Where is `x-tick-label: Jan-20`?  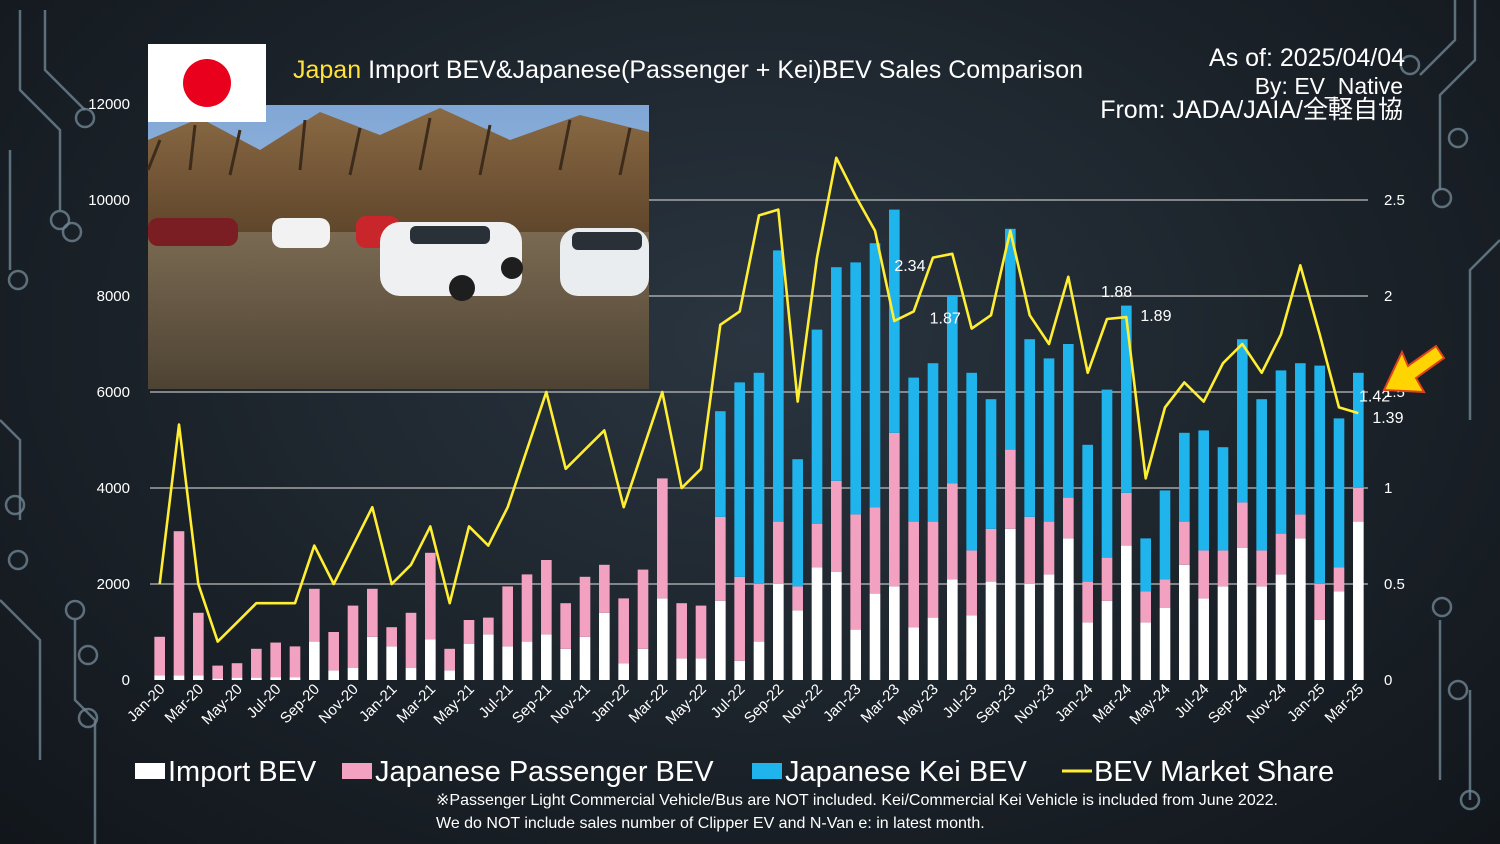
x-tick-label: Jan-20 is located at coordinates (146, 703).